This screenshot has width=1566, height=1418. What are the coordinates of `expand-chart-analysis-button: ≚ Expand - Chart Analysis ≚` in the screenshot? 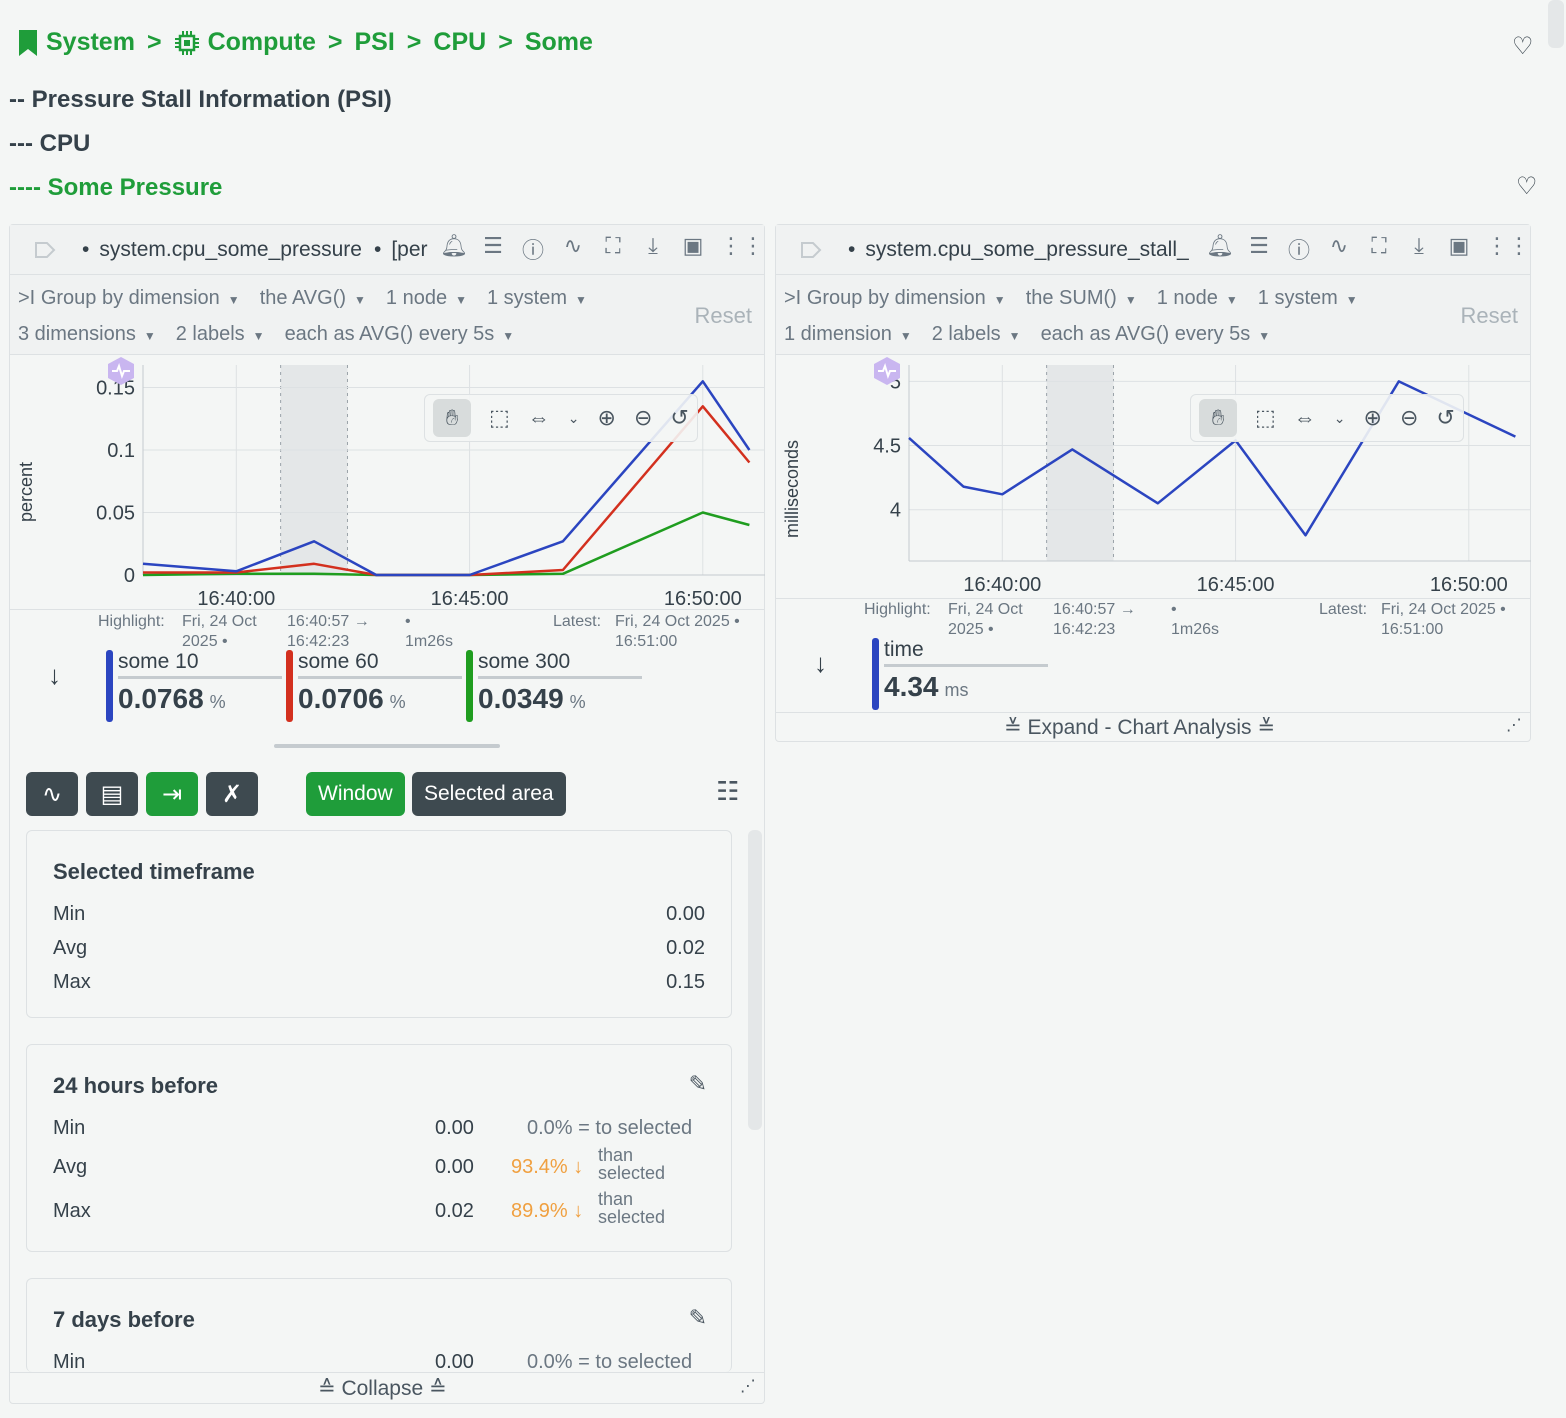 It's located at (1139, 727).